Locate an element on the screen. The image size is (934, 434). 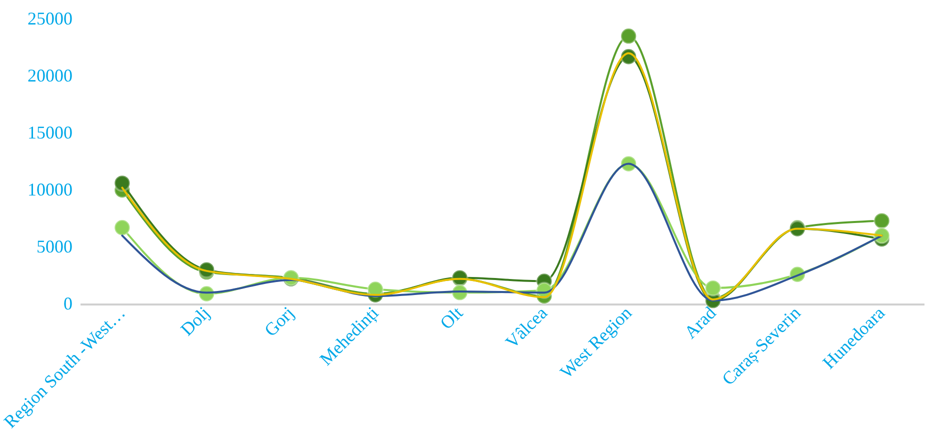
y-tick-label: 20000 is located at coordinates (50, 76).